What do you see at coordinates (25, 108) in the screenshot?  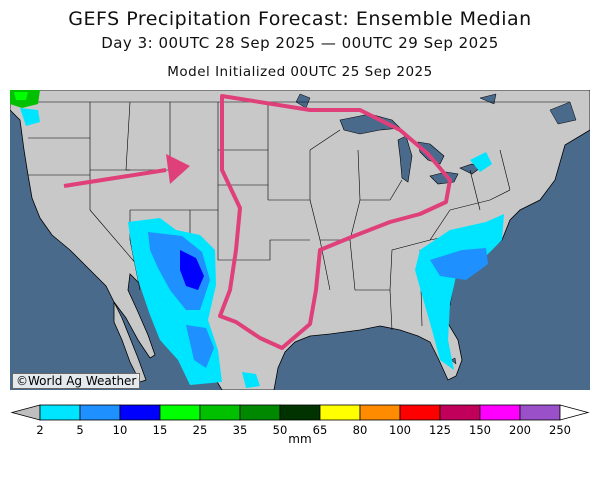 I see `precip-northwest` at bounding box center [25, 108].